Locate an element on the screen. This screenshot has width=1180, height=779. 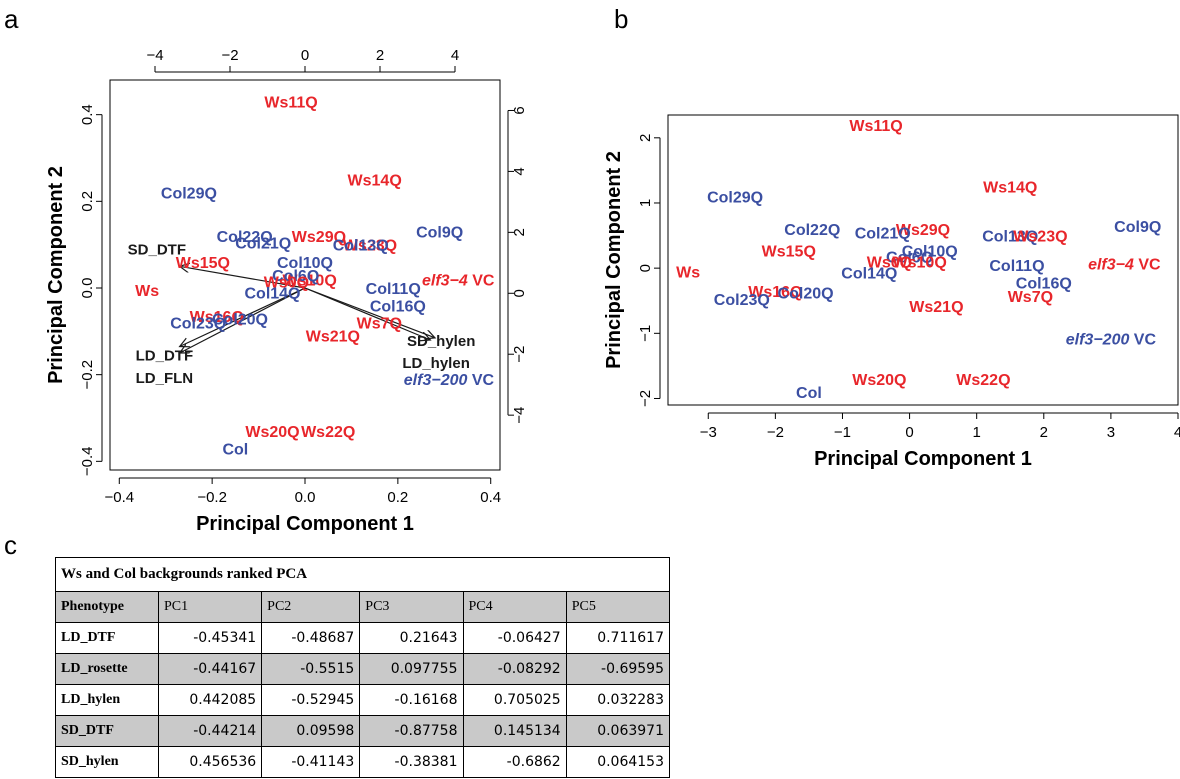
sample-label: Ws is located at coordinates (688, 272).